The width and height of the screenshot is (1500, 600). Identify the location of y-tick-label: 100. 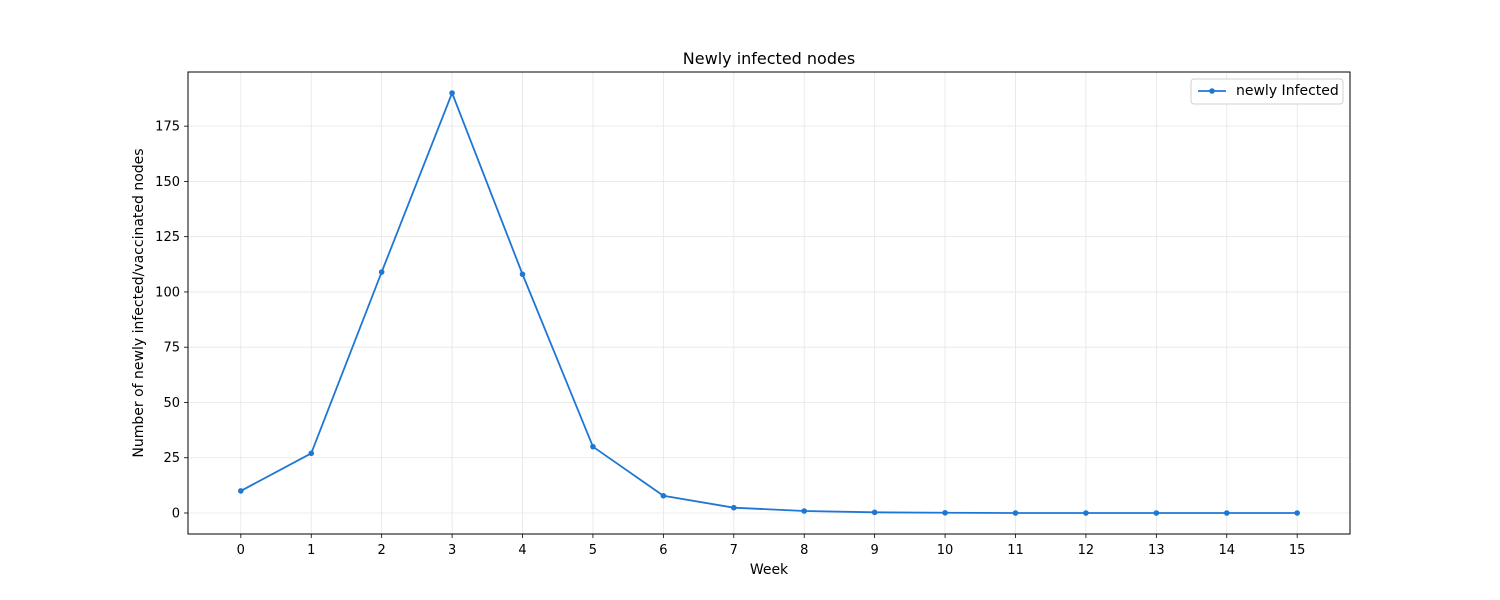
(167, 292).